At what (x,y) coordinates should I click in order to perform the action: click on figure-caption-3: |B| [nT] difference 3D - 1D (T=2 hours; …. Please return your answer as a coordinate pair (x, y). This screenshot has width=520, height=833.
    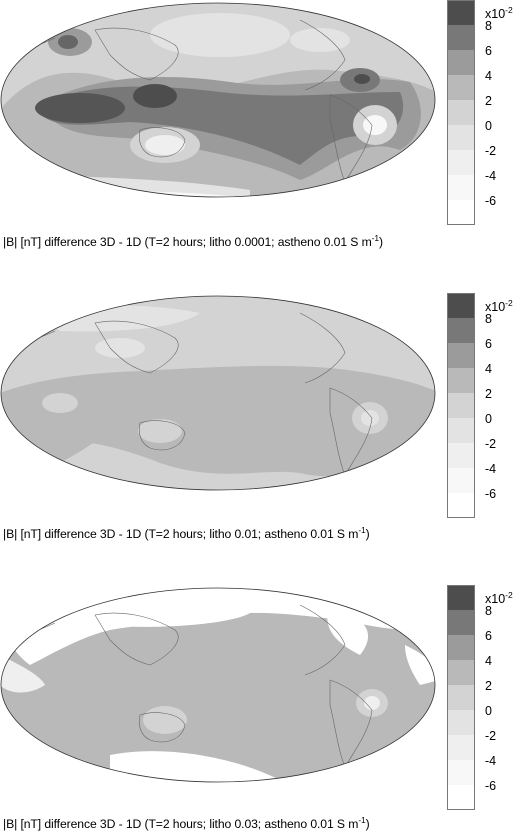
    Looking at the image, I should click on (186, 823).